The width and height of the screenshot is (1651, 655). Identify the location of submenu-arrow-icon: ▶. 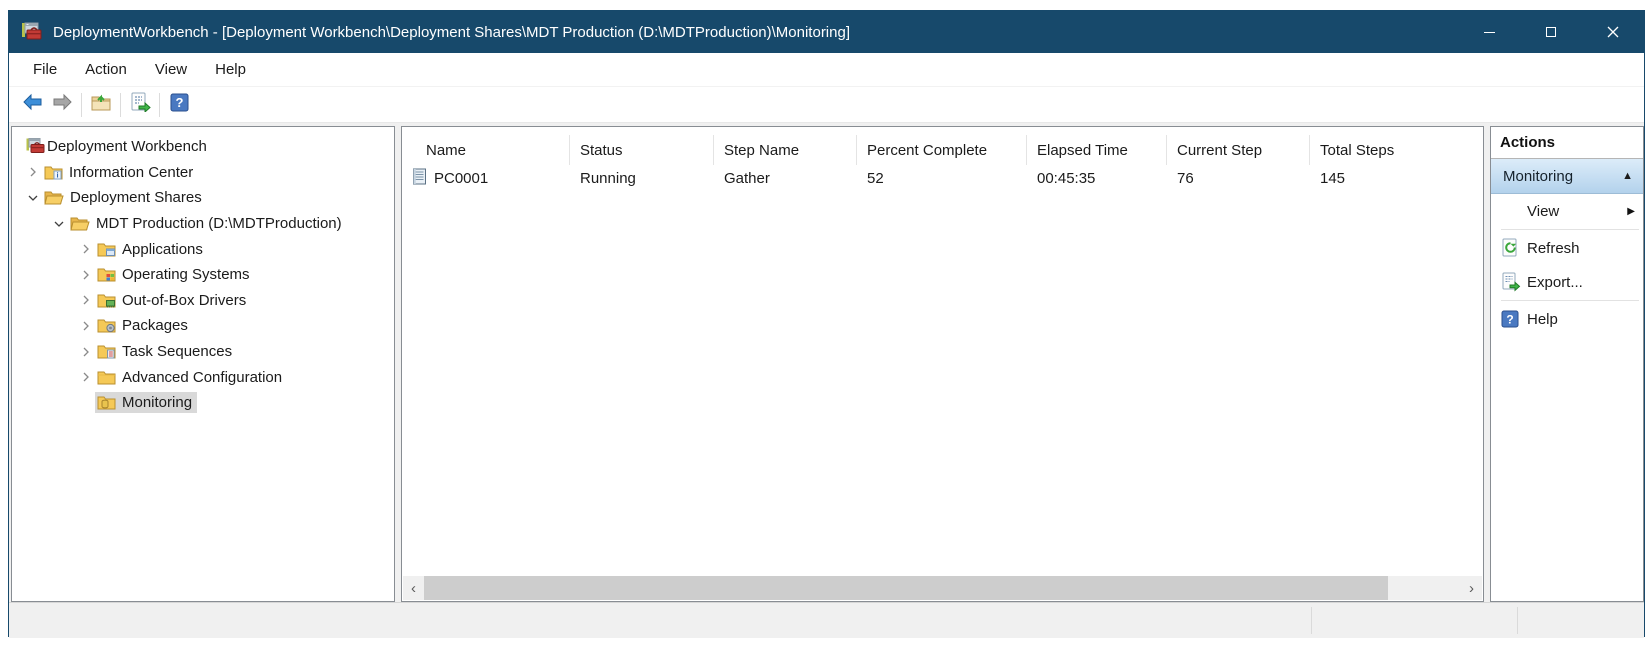
(1631, 211).